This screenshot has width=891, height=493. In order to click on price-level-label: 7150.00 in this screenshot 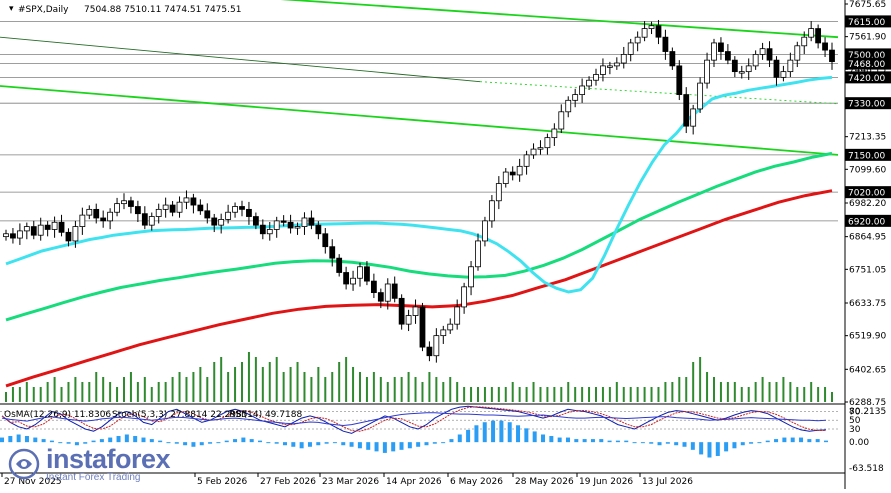, I will do `click(866, 156)`.